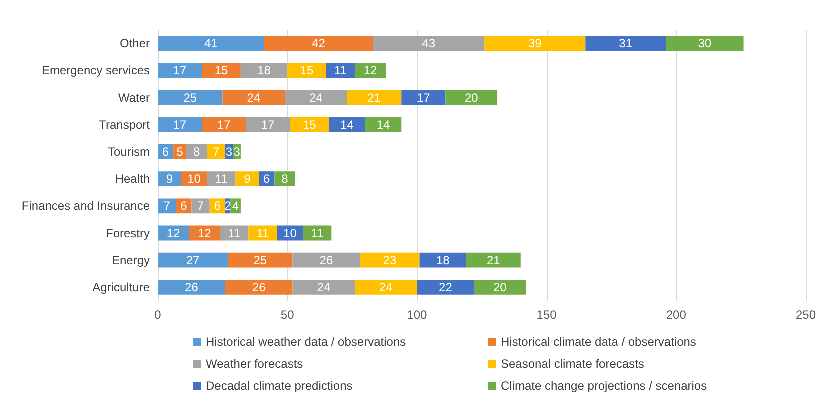 The width and height of the screenshot is (827, 409). Describe the element at coordinates (676, 315) in the screenshot. I see `x-tick-label: 200` at that location.